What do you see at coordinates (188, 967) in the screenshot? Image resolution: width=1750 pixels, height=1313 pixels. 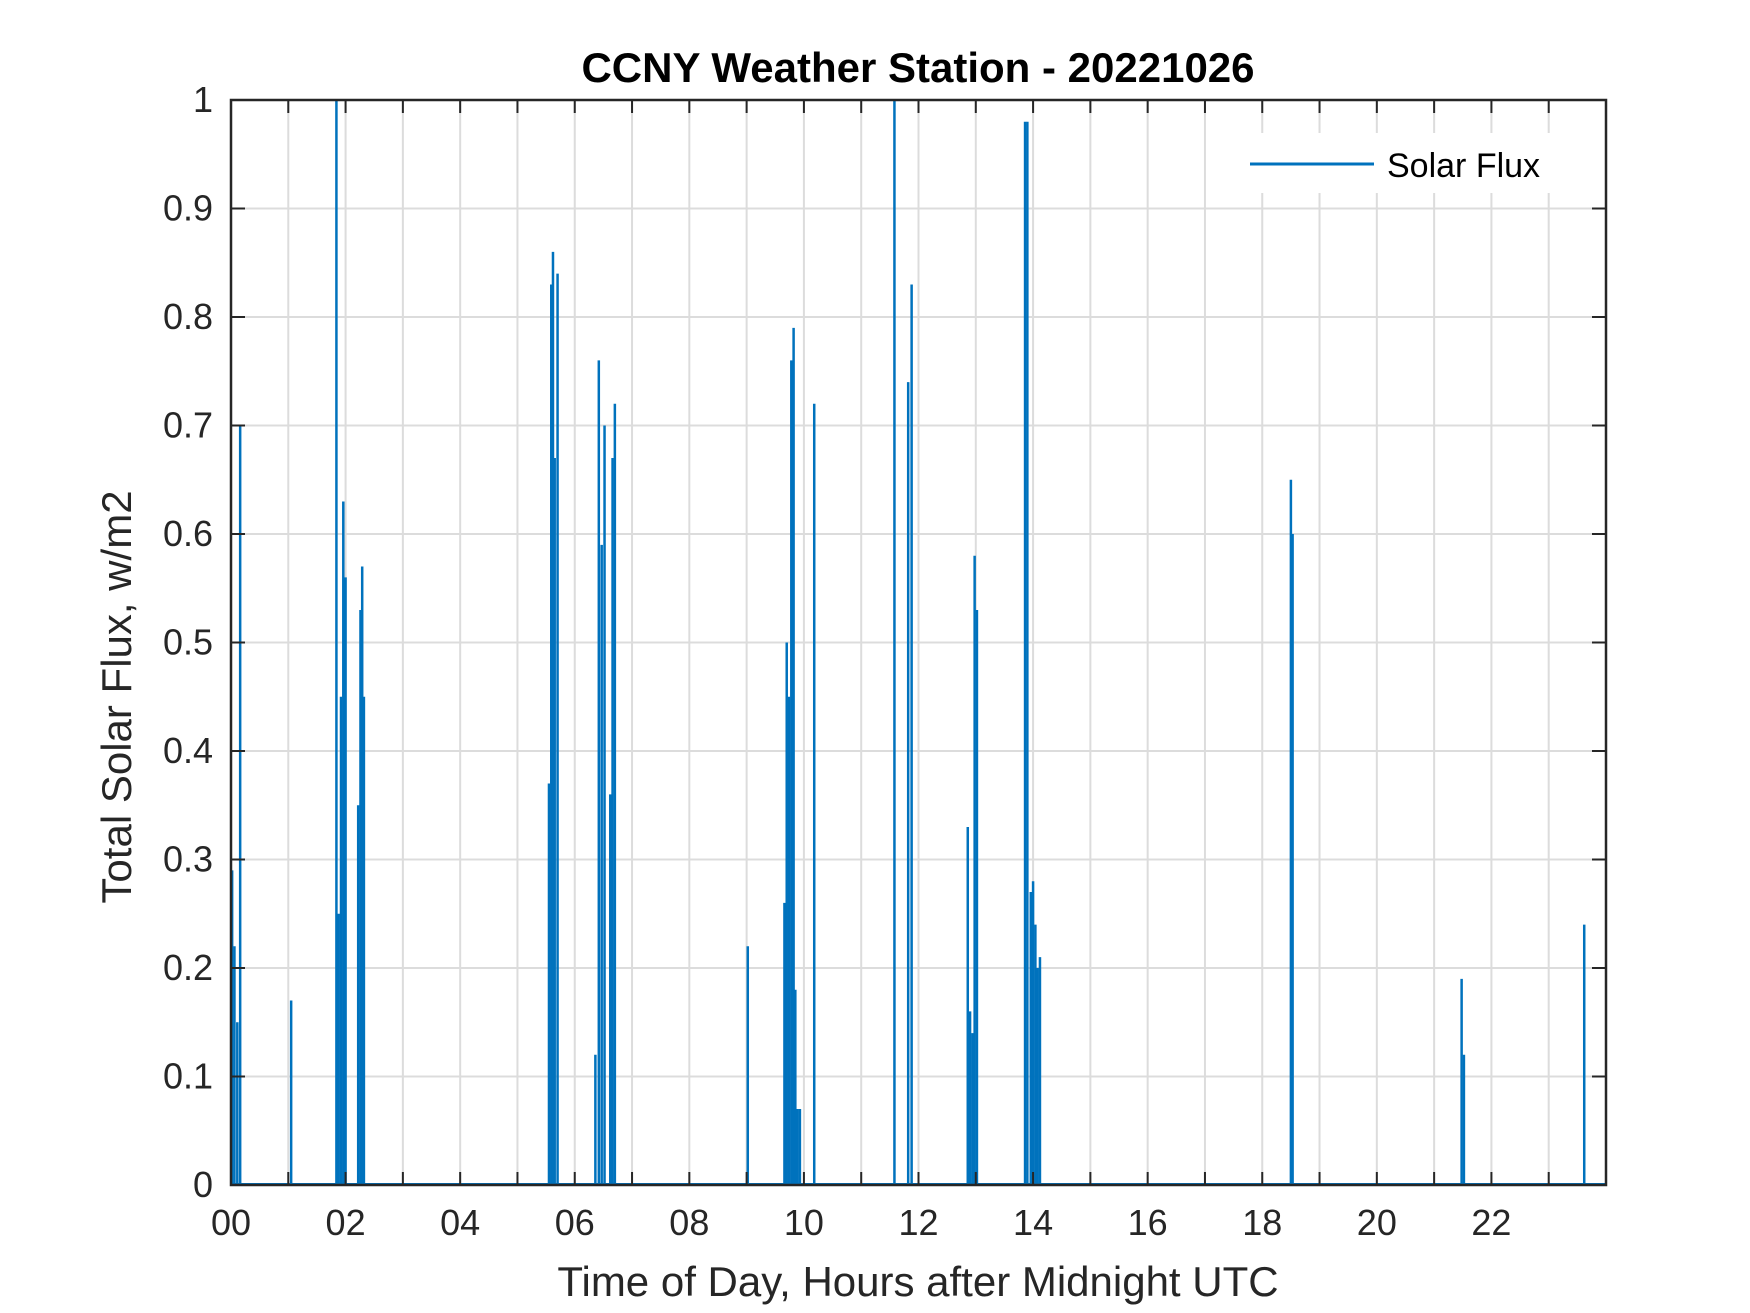 I see `y-tick-label: 0.2` at bounding box center [188, 967].